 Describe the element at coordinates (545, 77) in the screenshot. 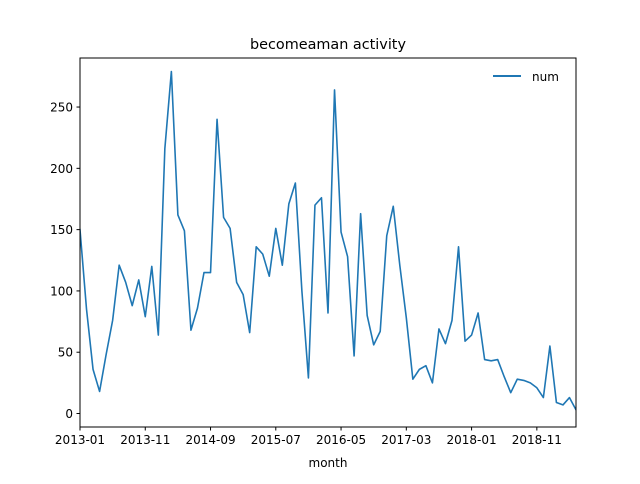

I see `legend-label-num: num` at that location.